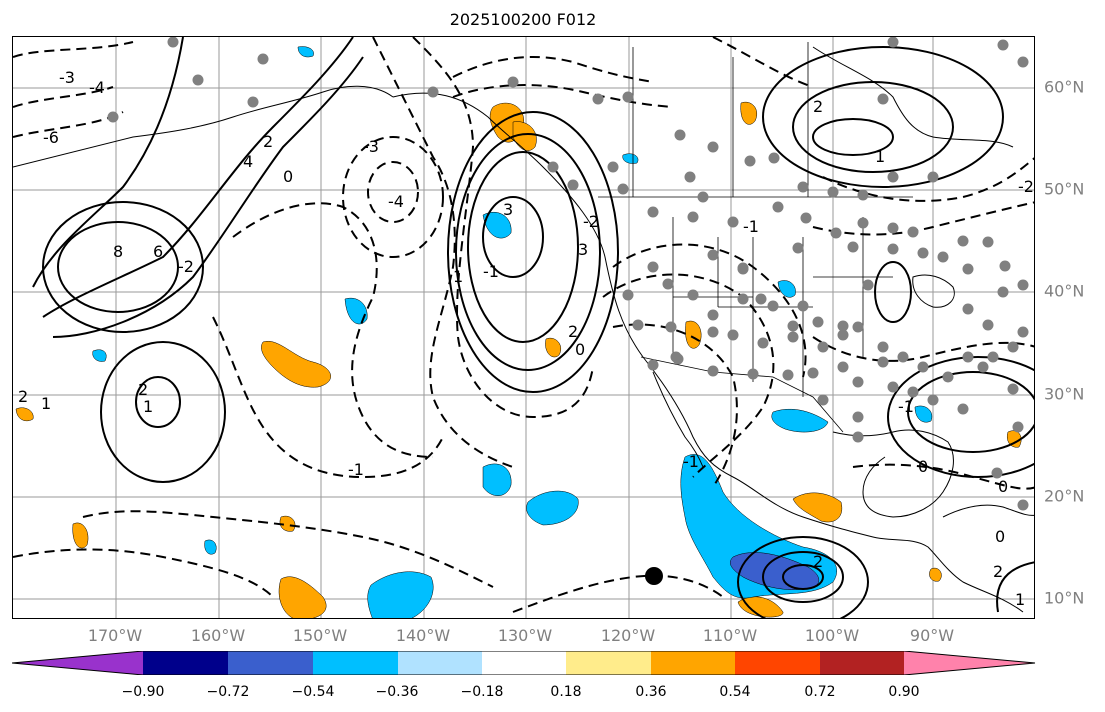  What do you see at coordinates (393, 197) in the screenshot?
I see `contour-low-interior` at bounding box center [393, 197].